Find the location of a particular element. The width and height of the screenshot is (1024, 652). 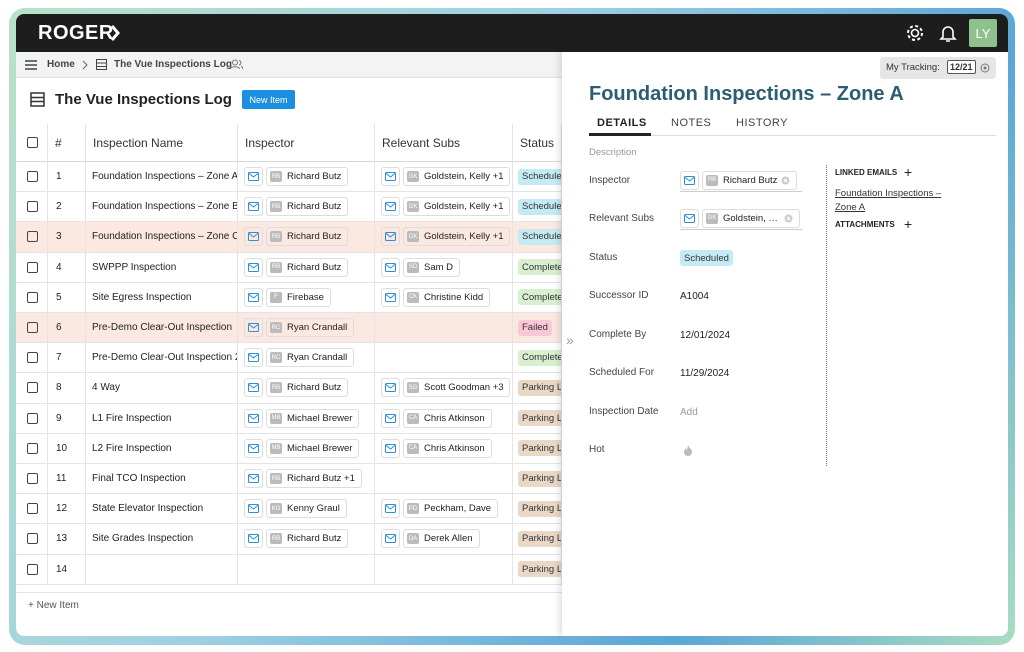

tab: HISTORY is located at coordinates (762, 123).